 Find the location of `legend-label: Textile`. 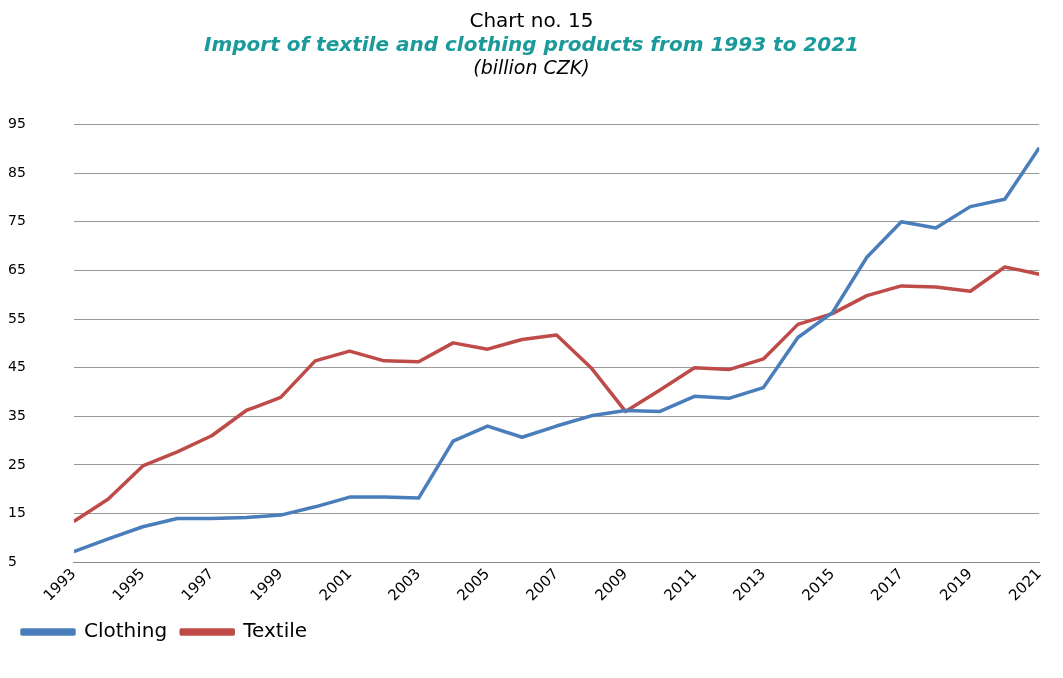

legend-label: Textile is located at coordinates (275, 630).